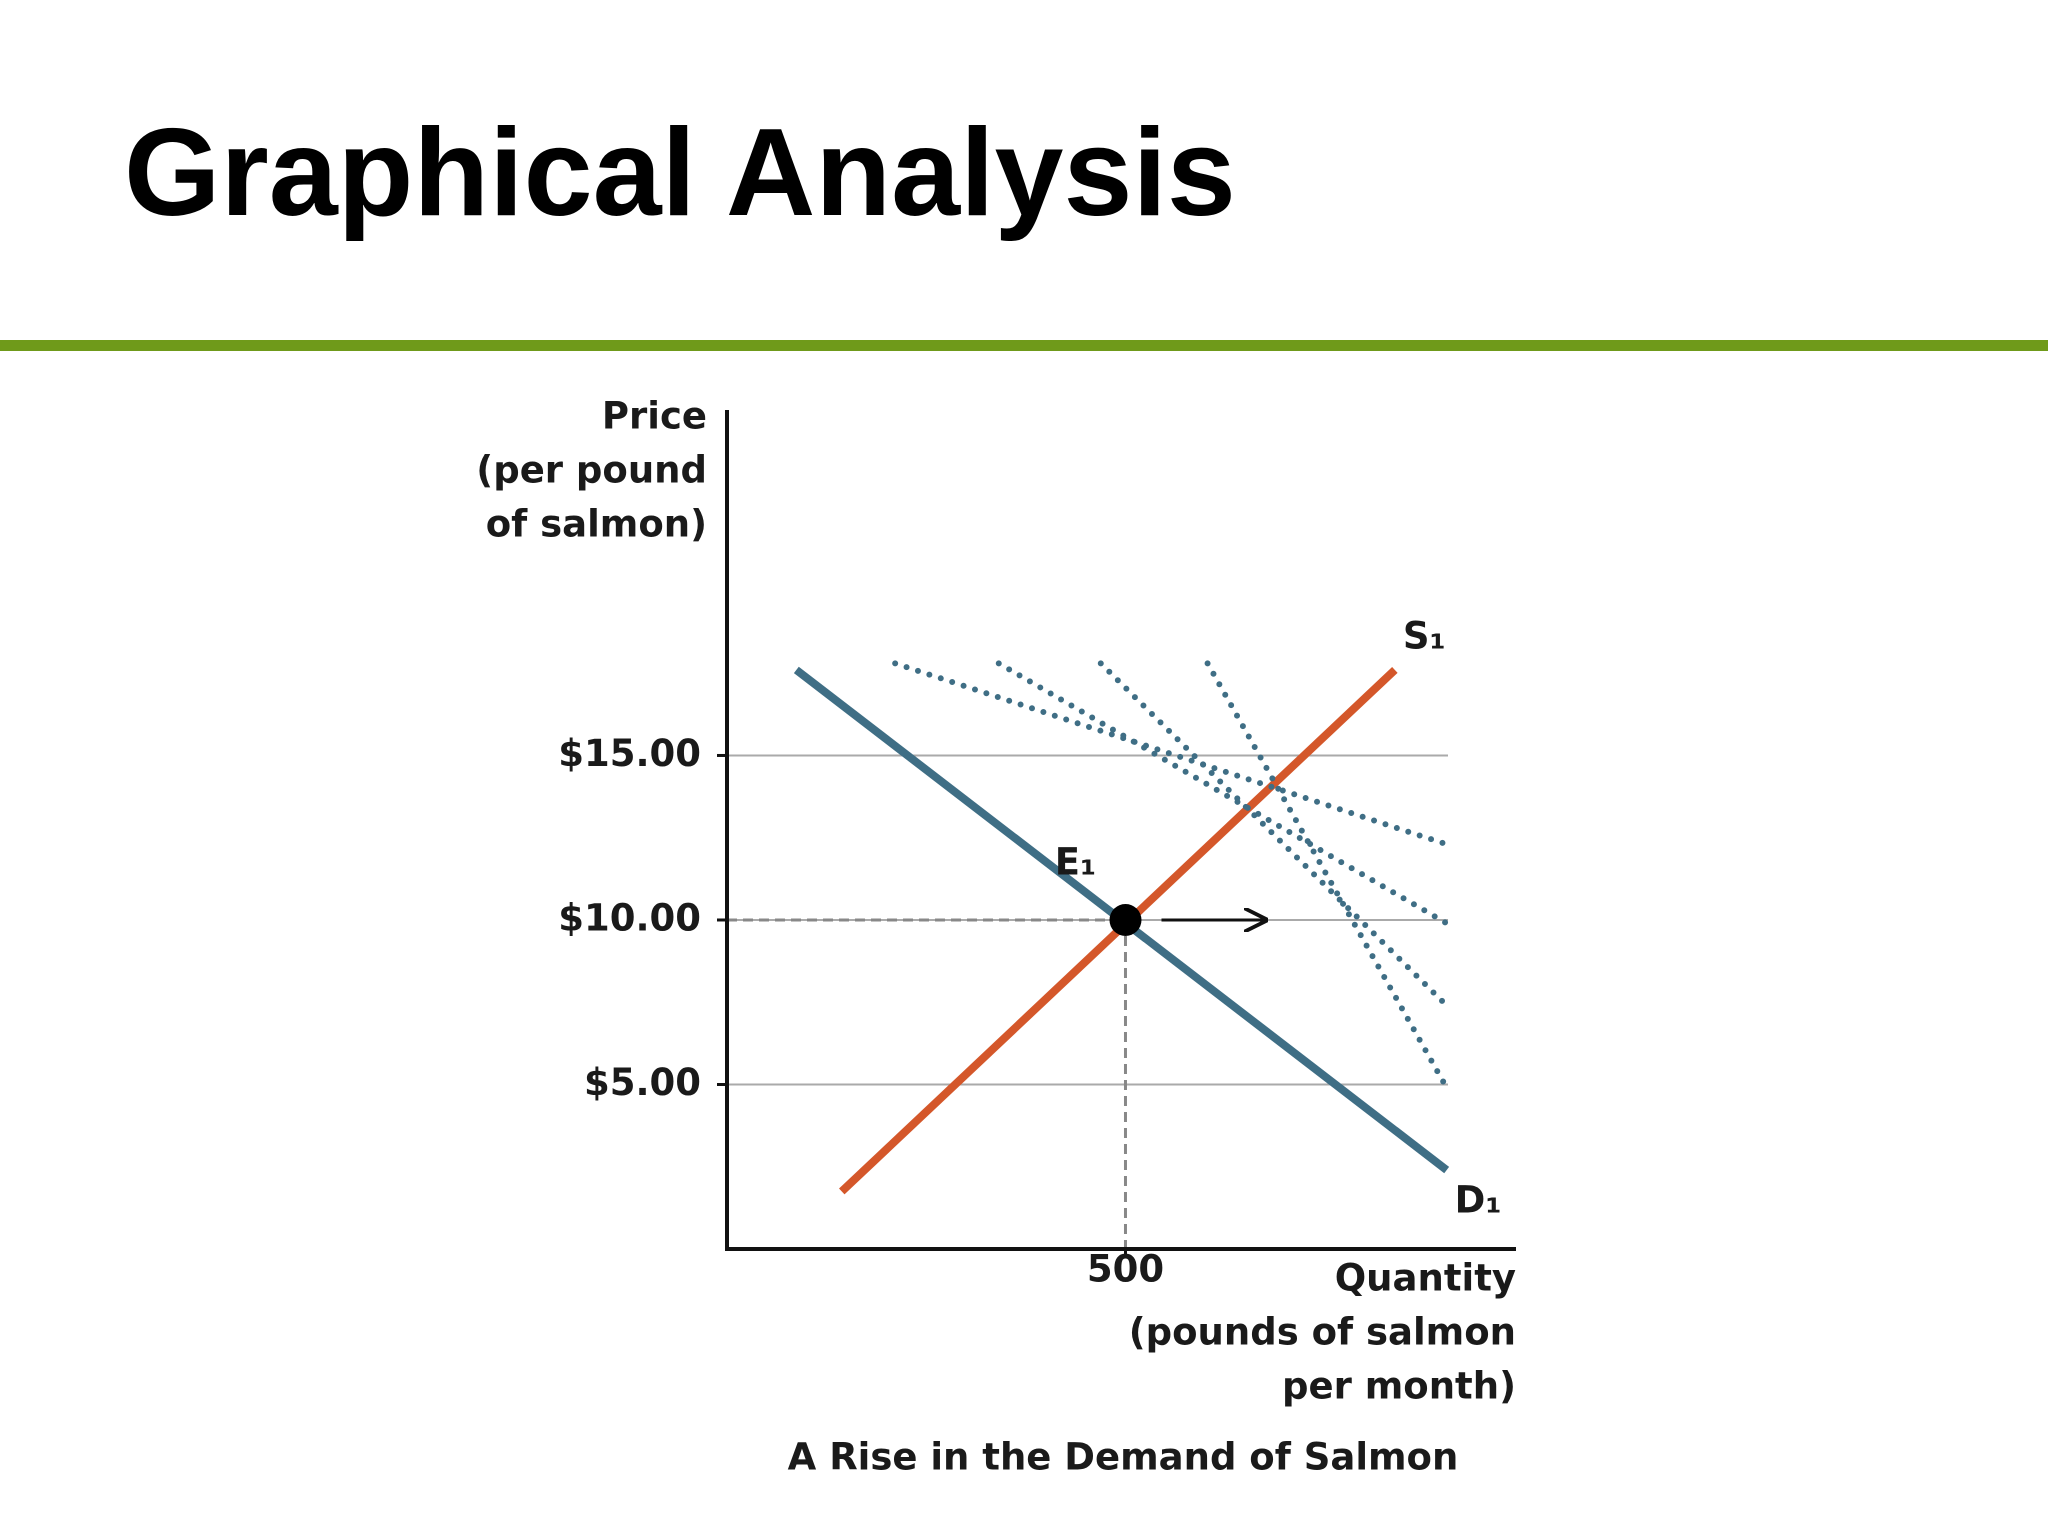 This screenshot has width=2048, height=1536. I want to click on chart-caption: A Rise in the Demand of Salmon, so click(1123, 1457).